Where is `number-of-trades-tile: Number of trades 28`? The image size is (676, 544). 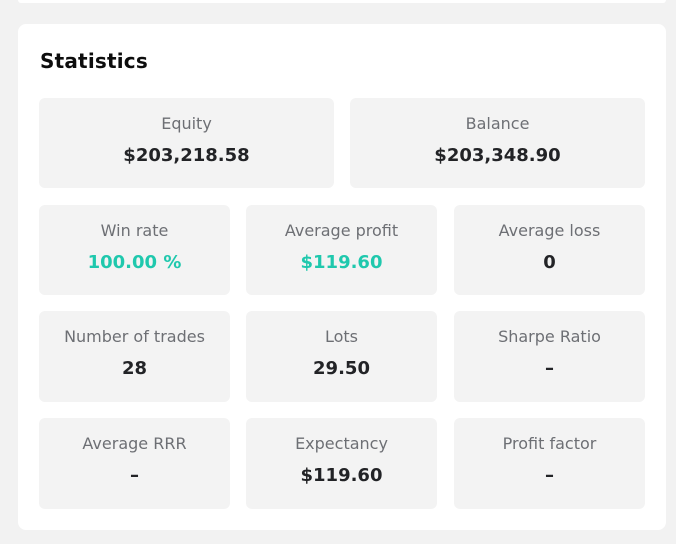 number-of-trades-tile: Number of trades 28 is located at coordinates (134, 356).